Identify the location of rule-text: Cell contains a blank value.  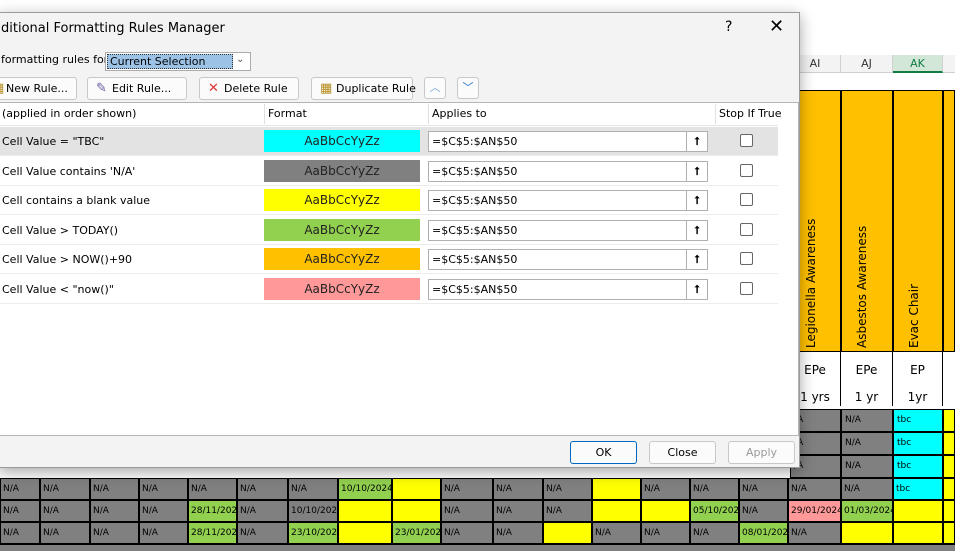
(76, 201).